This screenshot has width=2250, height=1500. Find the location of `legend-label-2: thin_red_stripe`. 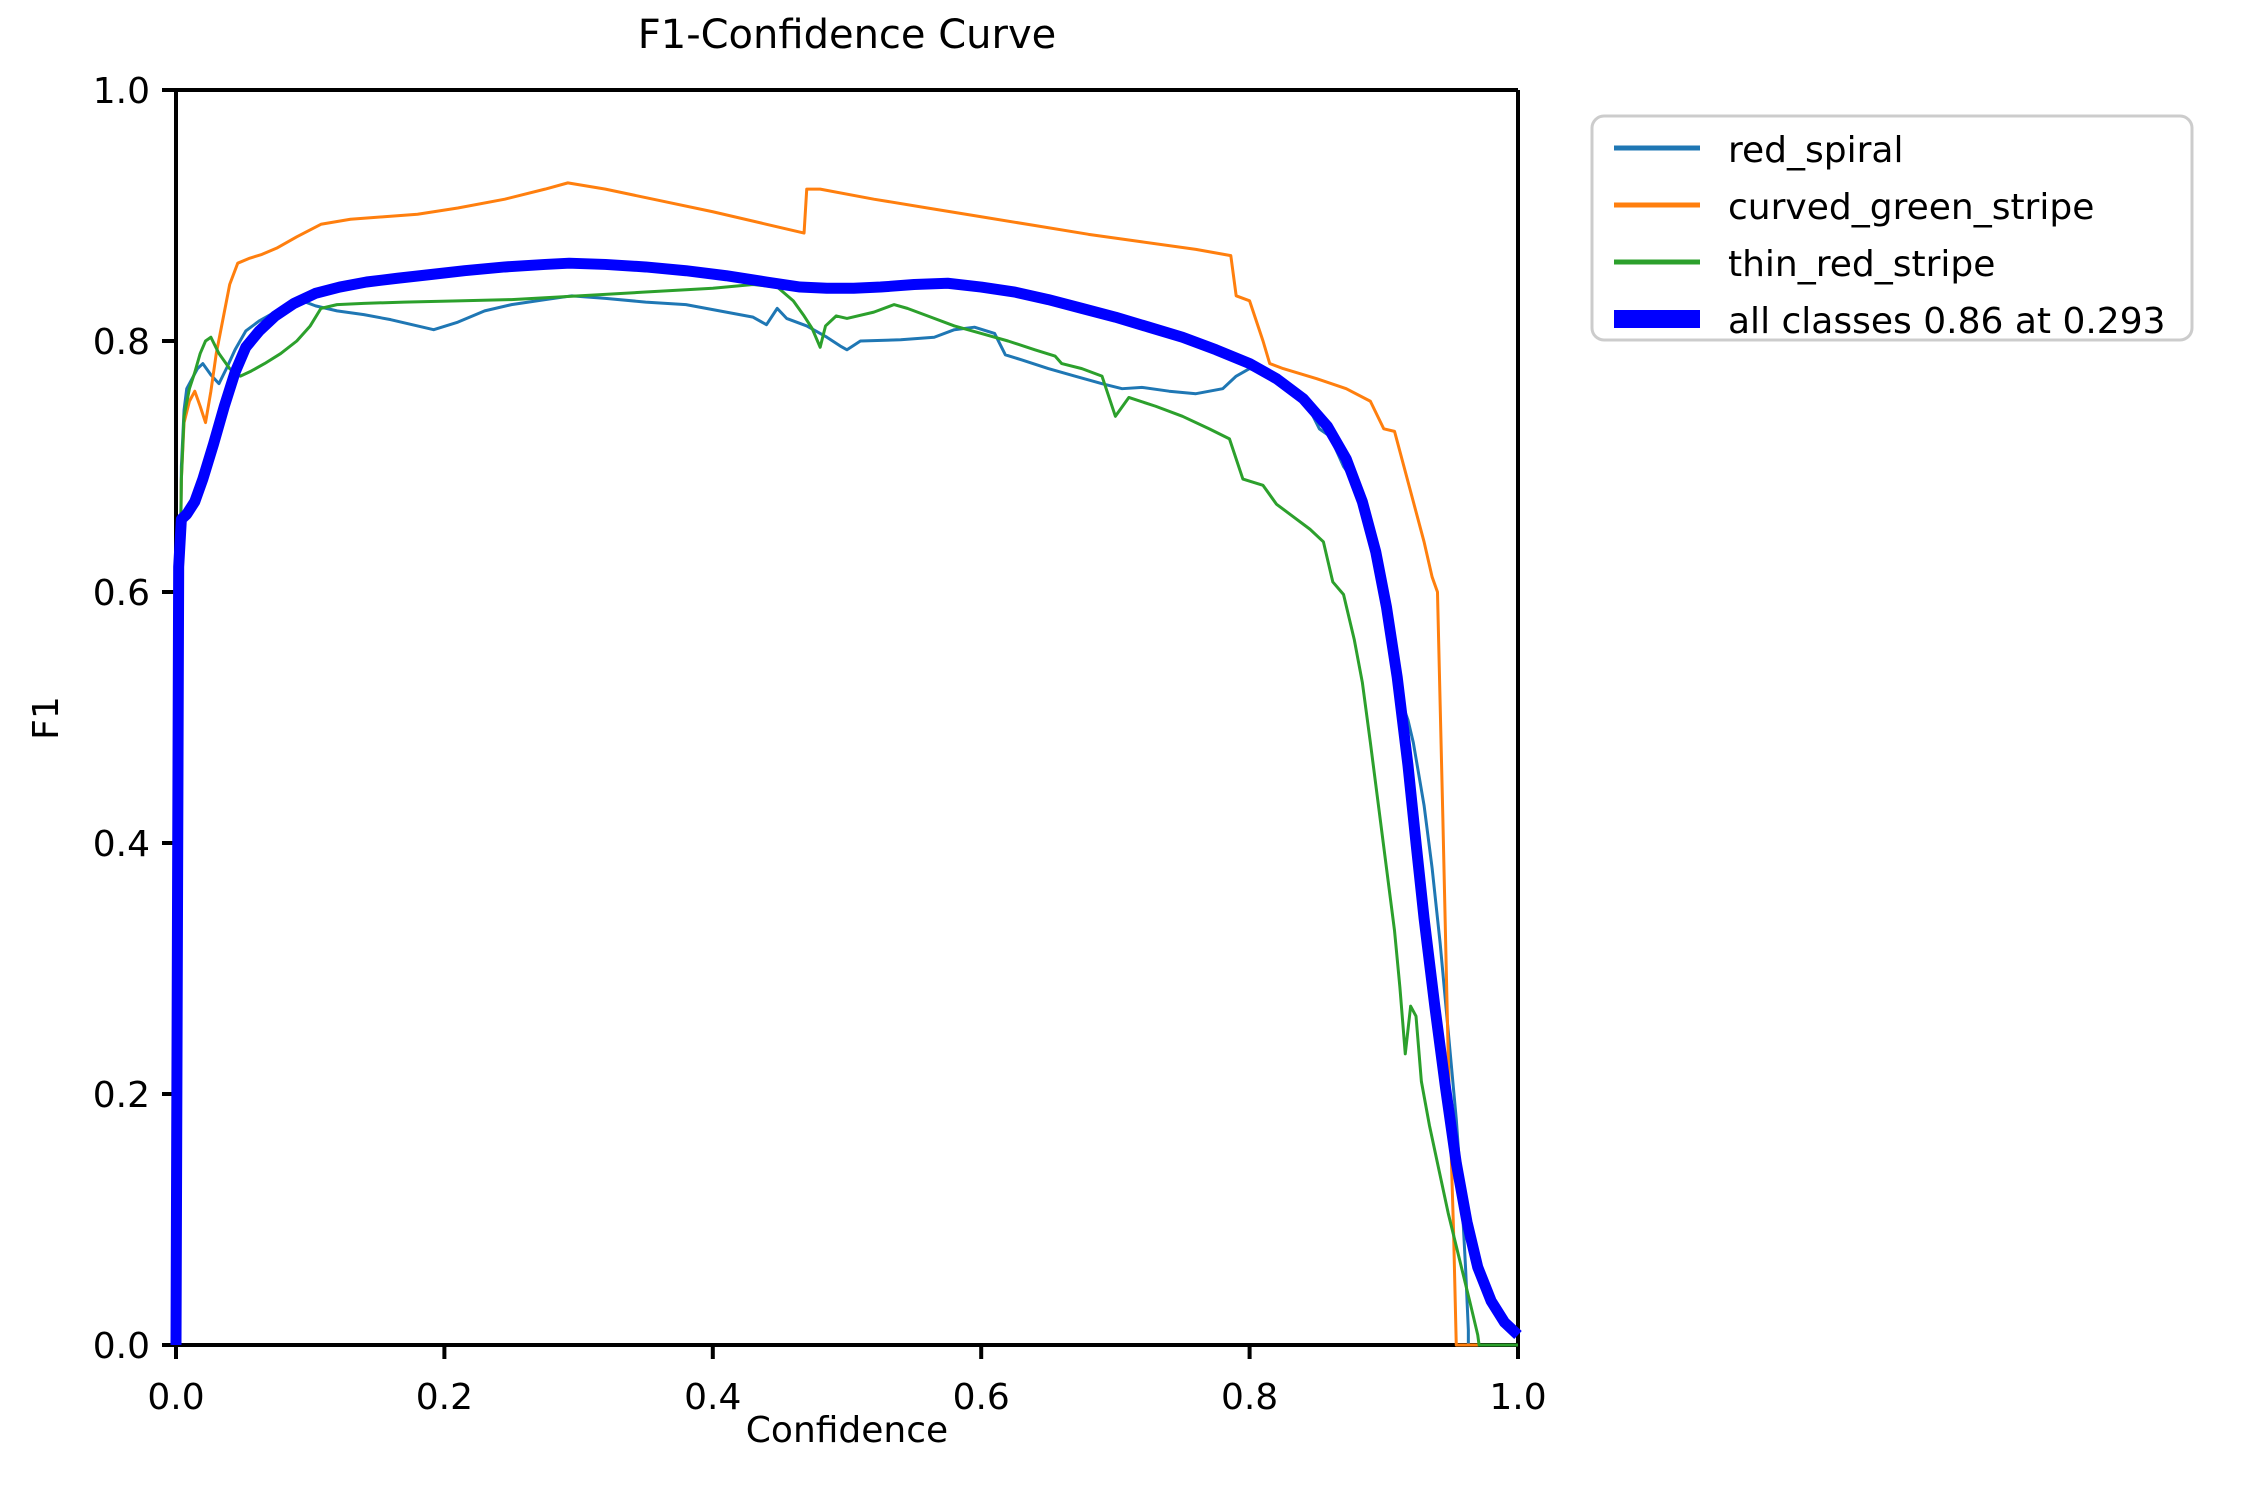

legend-label-2: thin_red_stripe is located at coordinates (1861, 264).